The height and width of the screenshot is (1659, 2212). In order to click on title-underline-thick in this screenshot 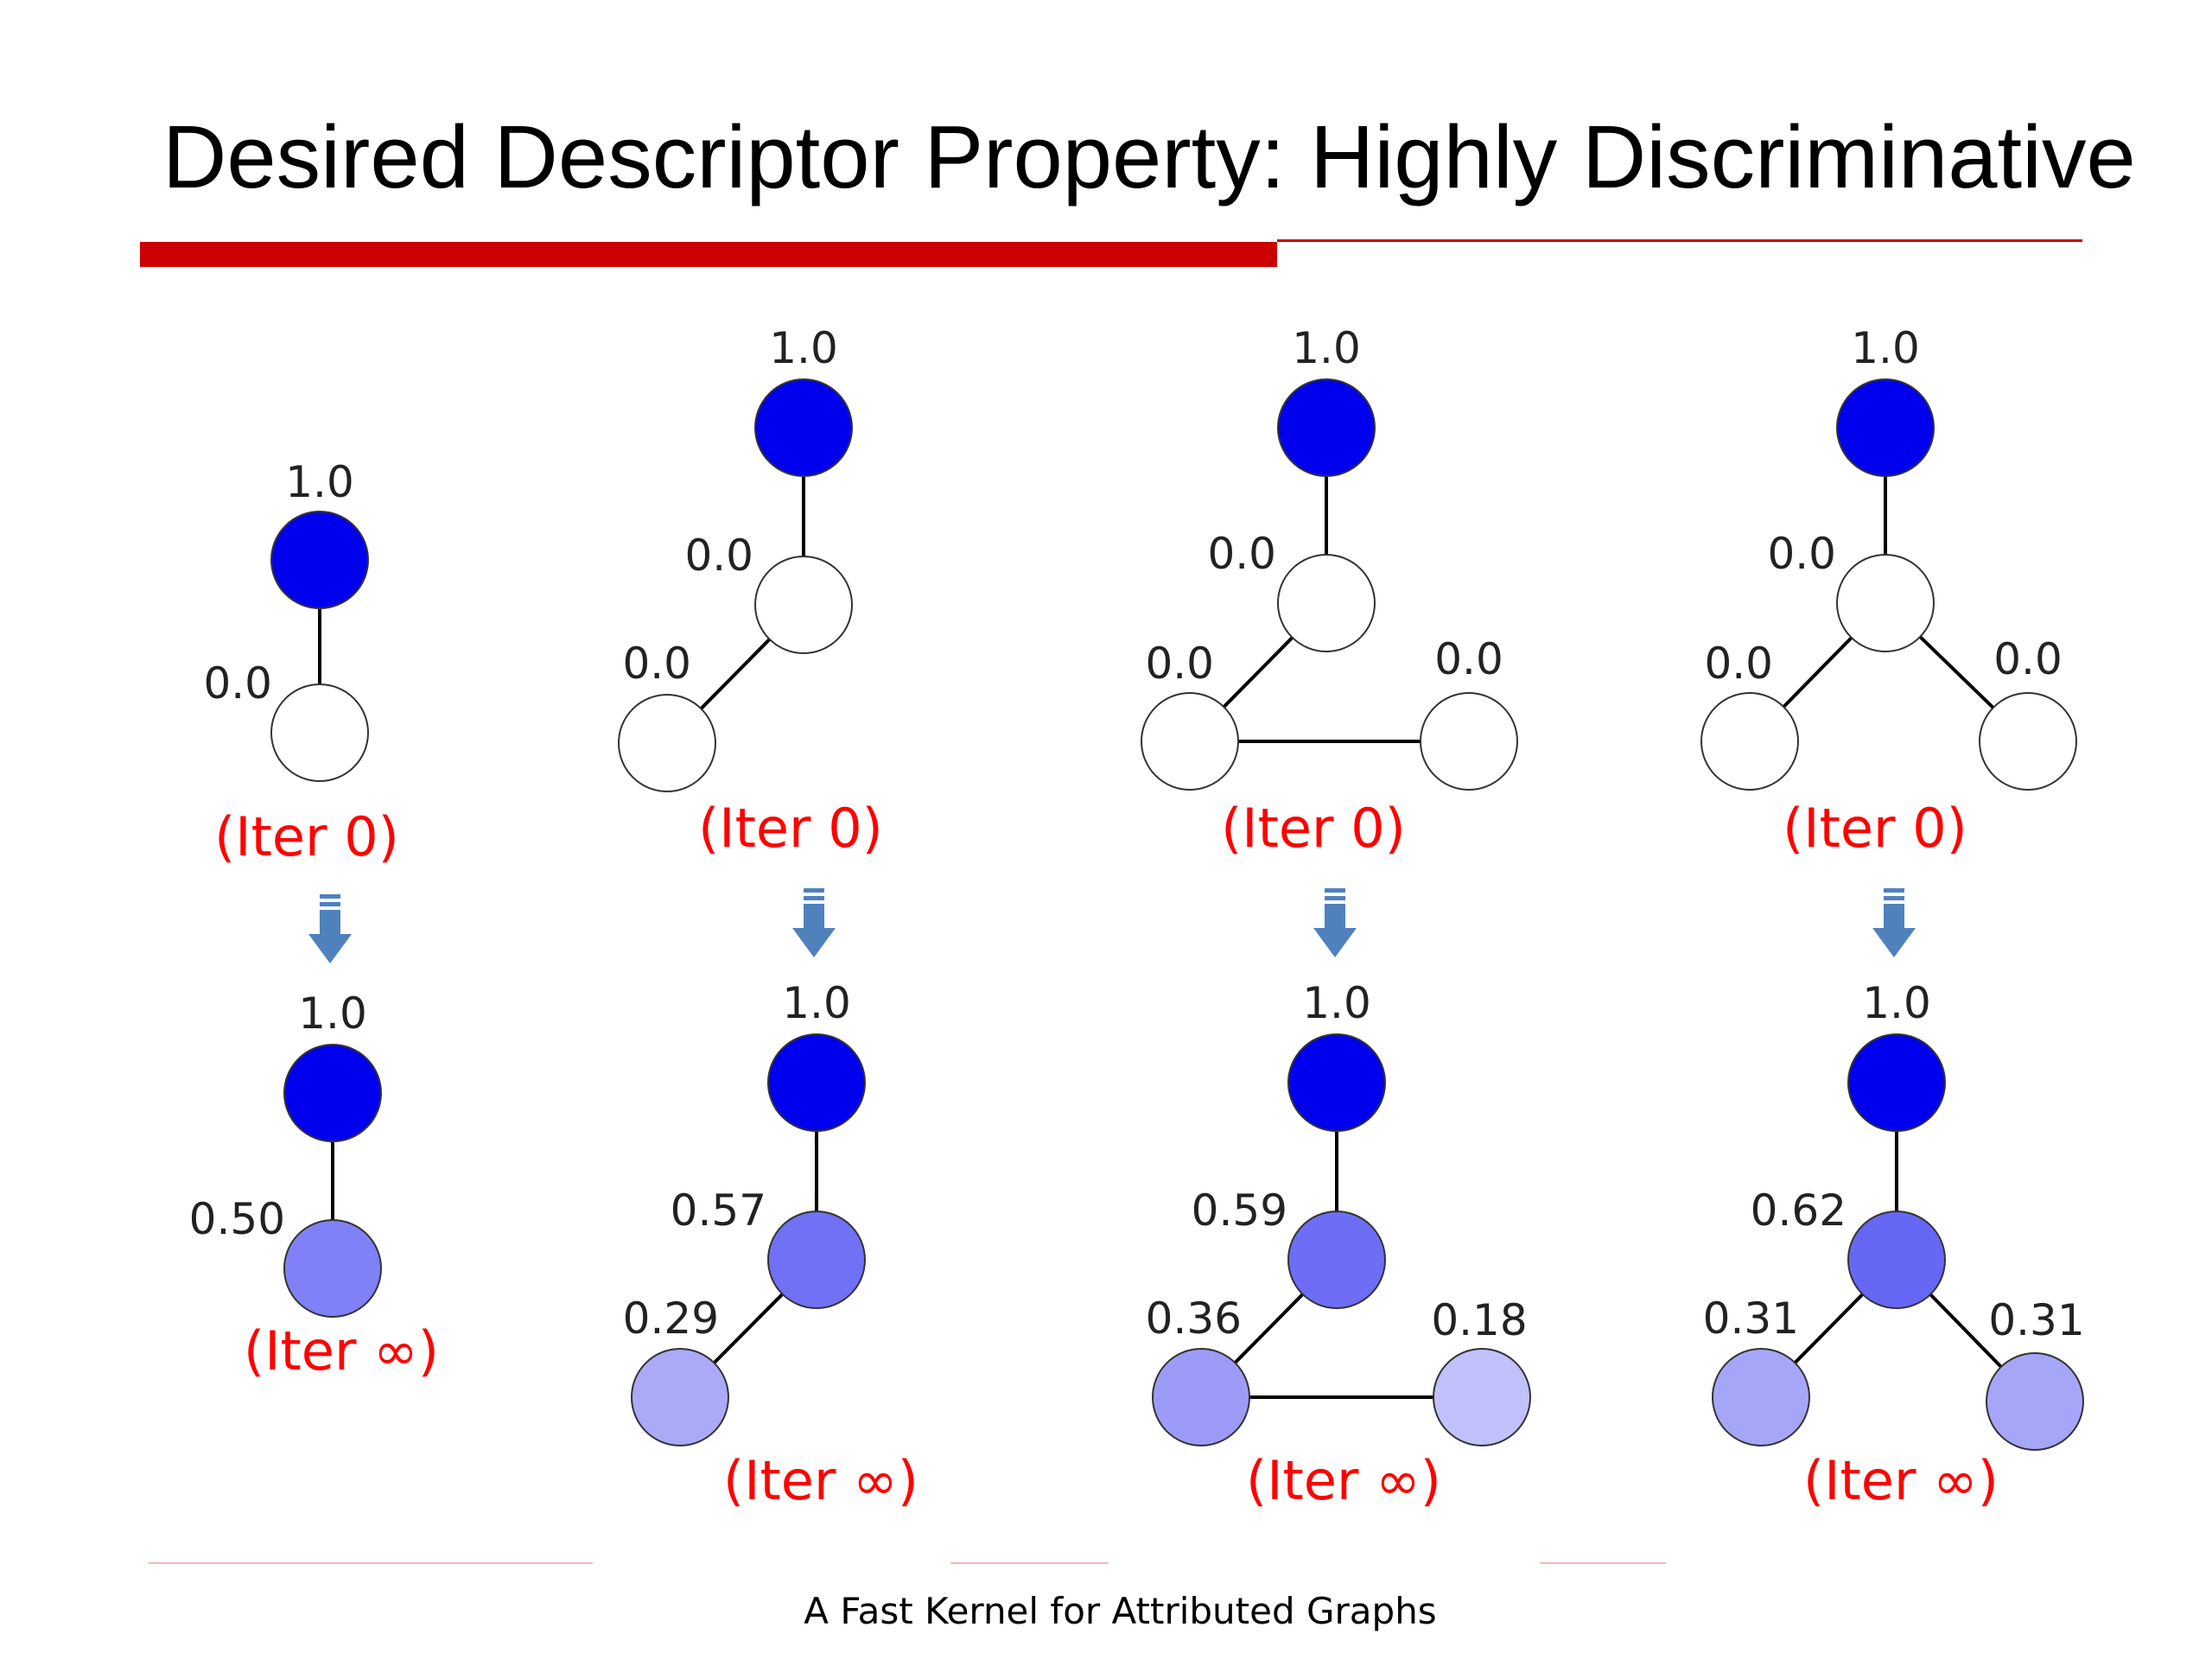, I will do `click(708, 254)`.